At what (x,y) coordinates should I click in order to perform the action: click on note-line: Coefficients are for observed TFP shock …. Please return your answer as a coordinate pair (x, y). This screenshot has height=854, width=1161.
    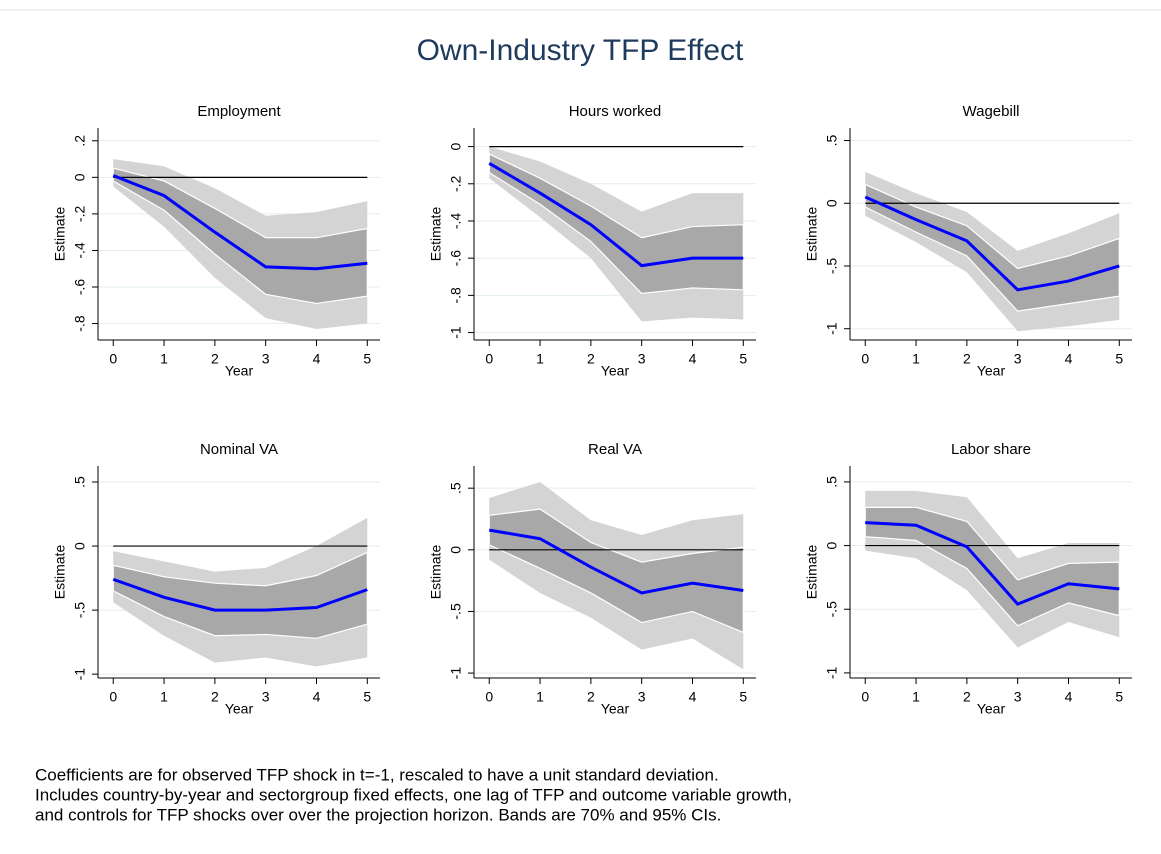
    Looking at the image, I should click on (377, 774).